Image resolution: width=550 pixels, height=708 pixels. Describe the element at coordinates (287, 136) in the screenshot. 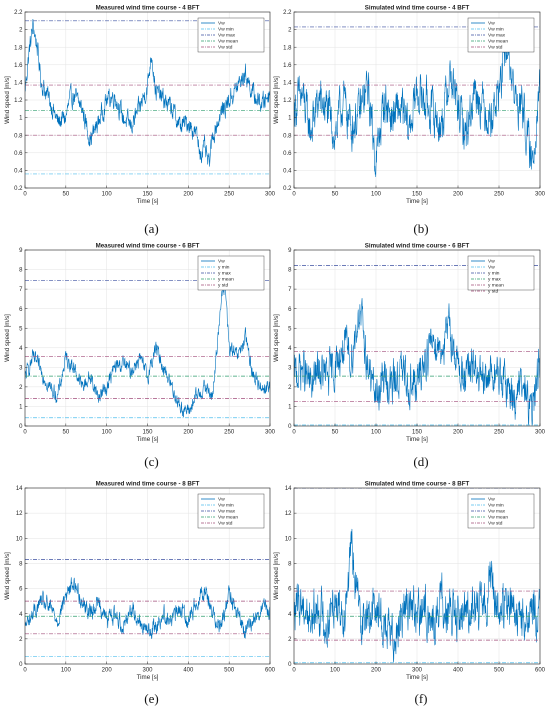

I see `y-tick-label: 0.8` at that location.